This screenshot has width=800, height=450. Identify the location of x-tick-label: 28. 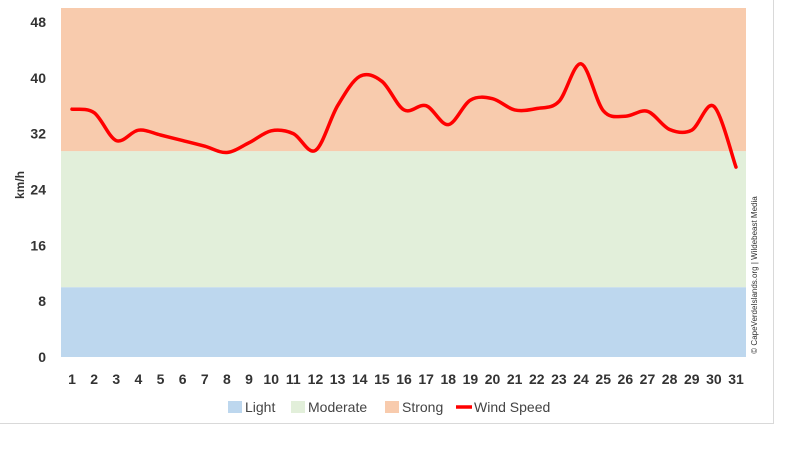
(670, 379).